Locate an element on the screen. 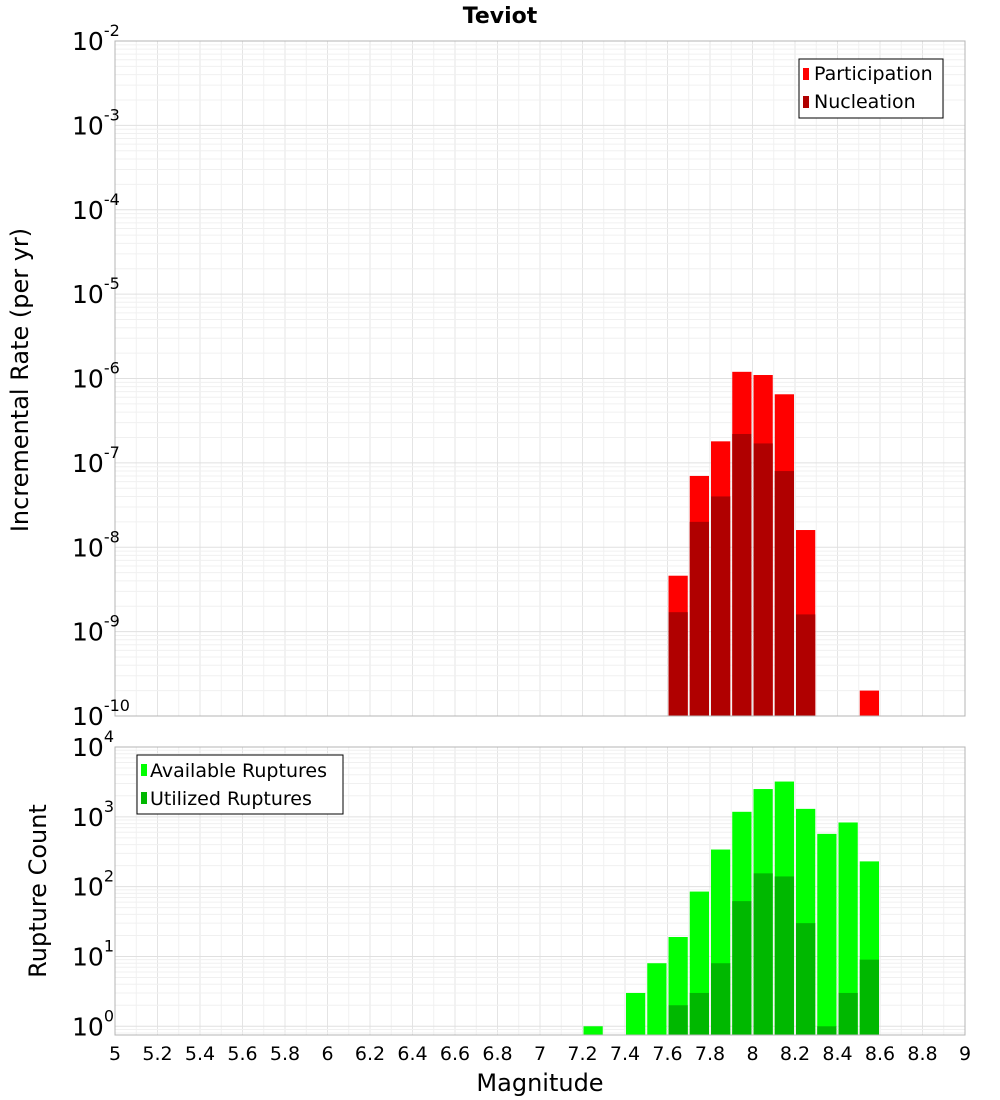  available-ruptures-legend-label: Available Ruptures is located at coordinates (238, 771).